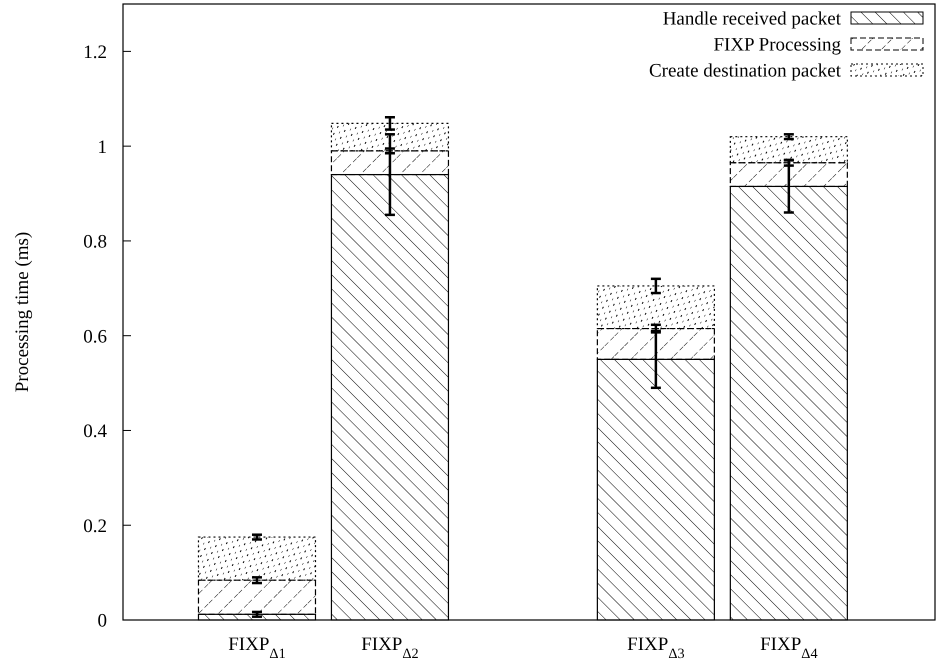  Describe the element at coordinates (257, 648) in the screenshot. I see `x-tick-label: FIXP$_{Δ1}$` at that location.